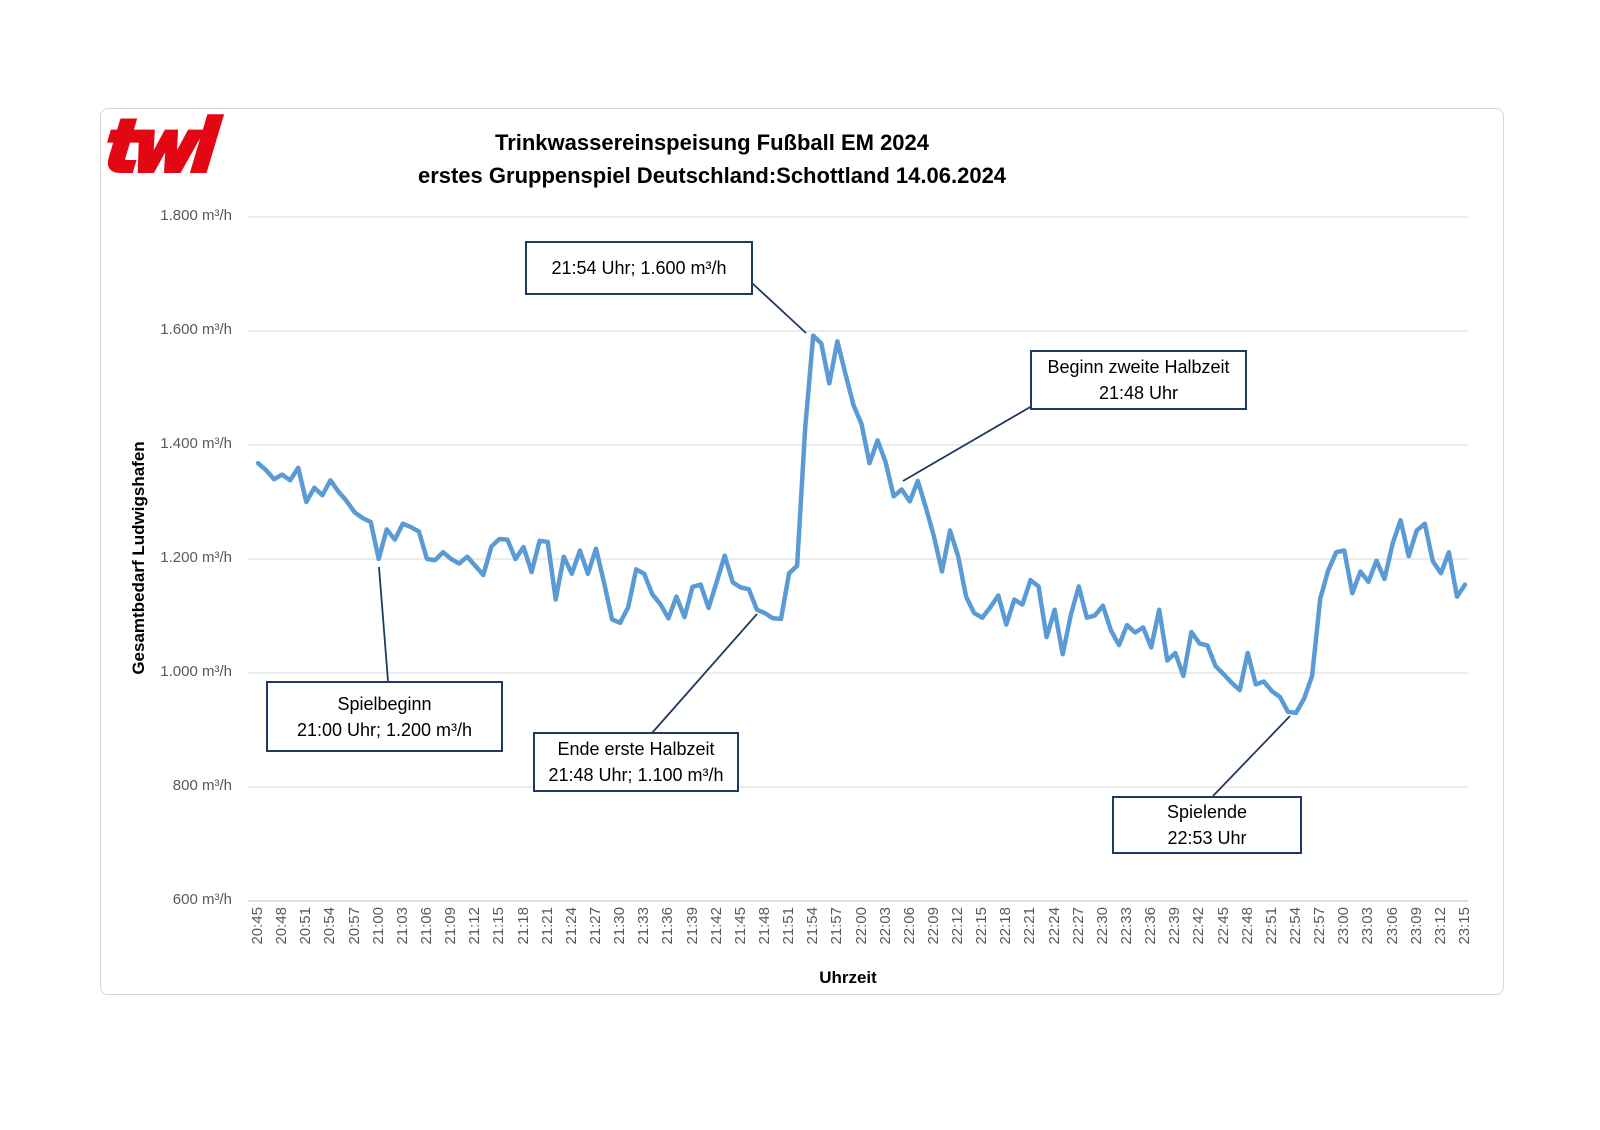 This screenshot has width=1600, height=1130. Describe the element at coordinates (1271, 926) in the screenshot. I see `x-tick-label: 22:51` at that location.